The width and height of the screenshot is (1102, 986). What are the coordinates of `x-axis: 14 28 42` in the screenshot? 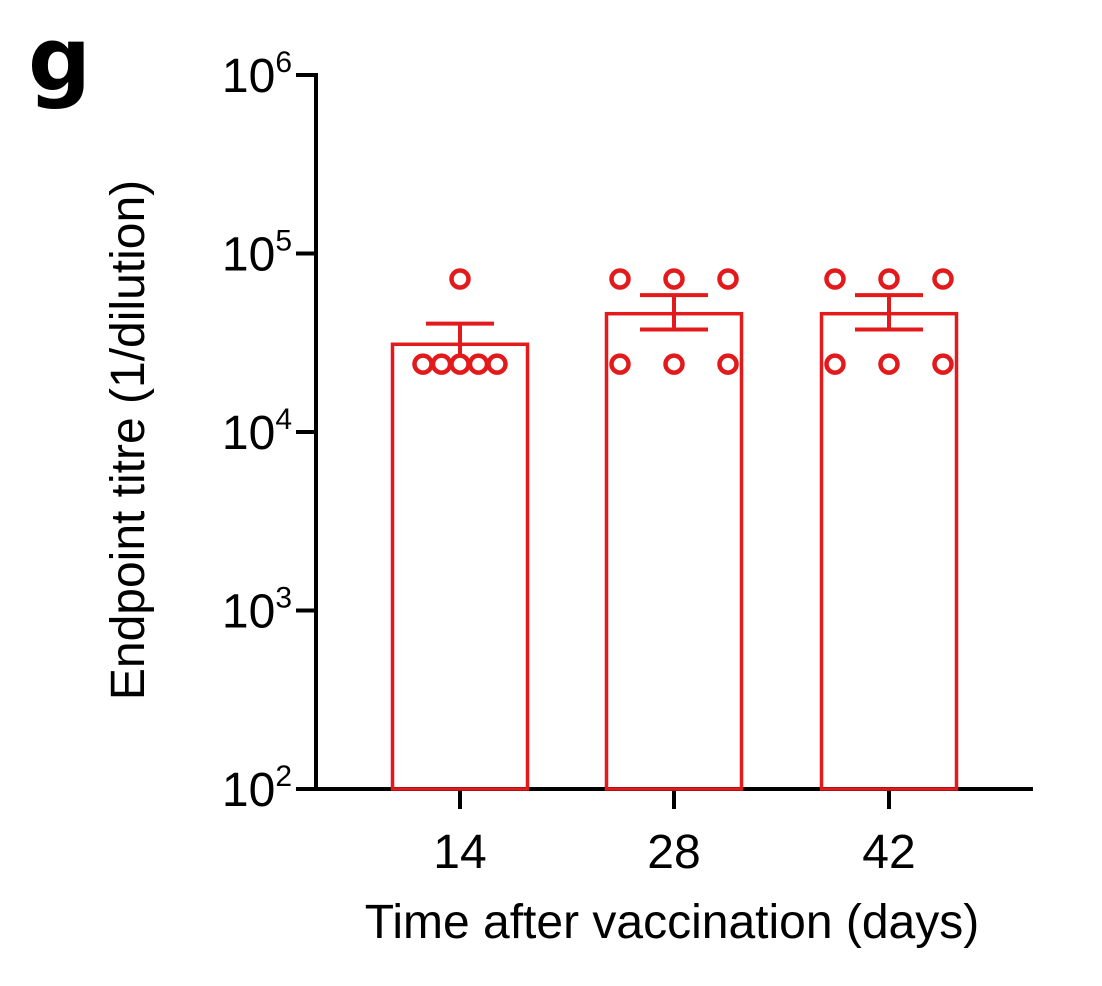 It's located at (673, 833).